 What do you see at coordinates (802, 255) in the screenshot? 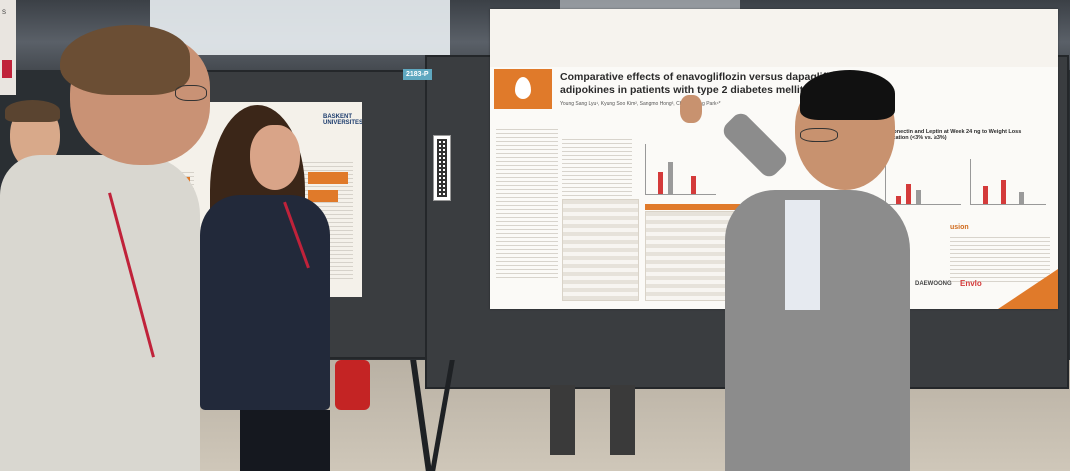
I see `white-shirt` at bounding box center [802, 255].